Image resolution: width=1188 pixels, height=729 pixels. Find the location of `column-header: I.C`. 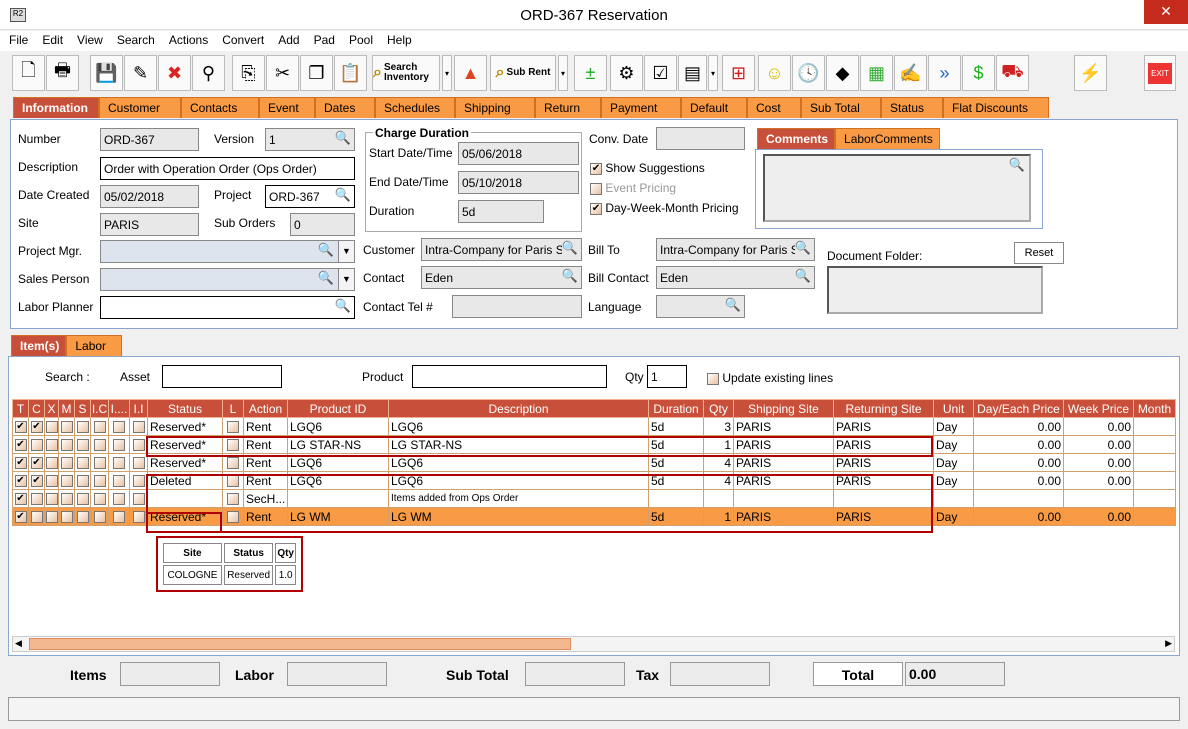

column-header: I.C is located at coordinates (99, 408).